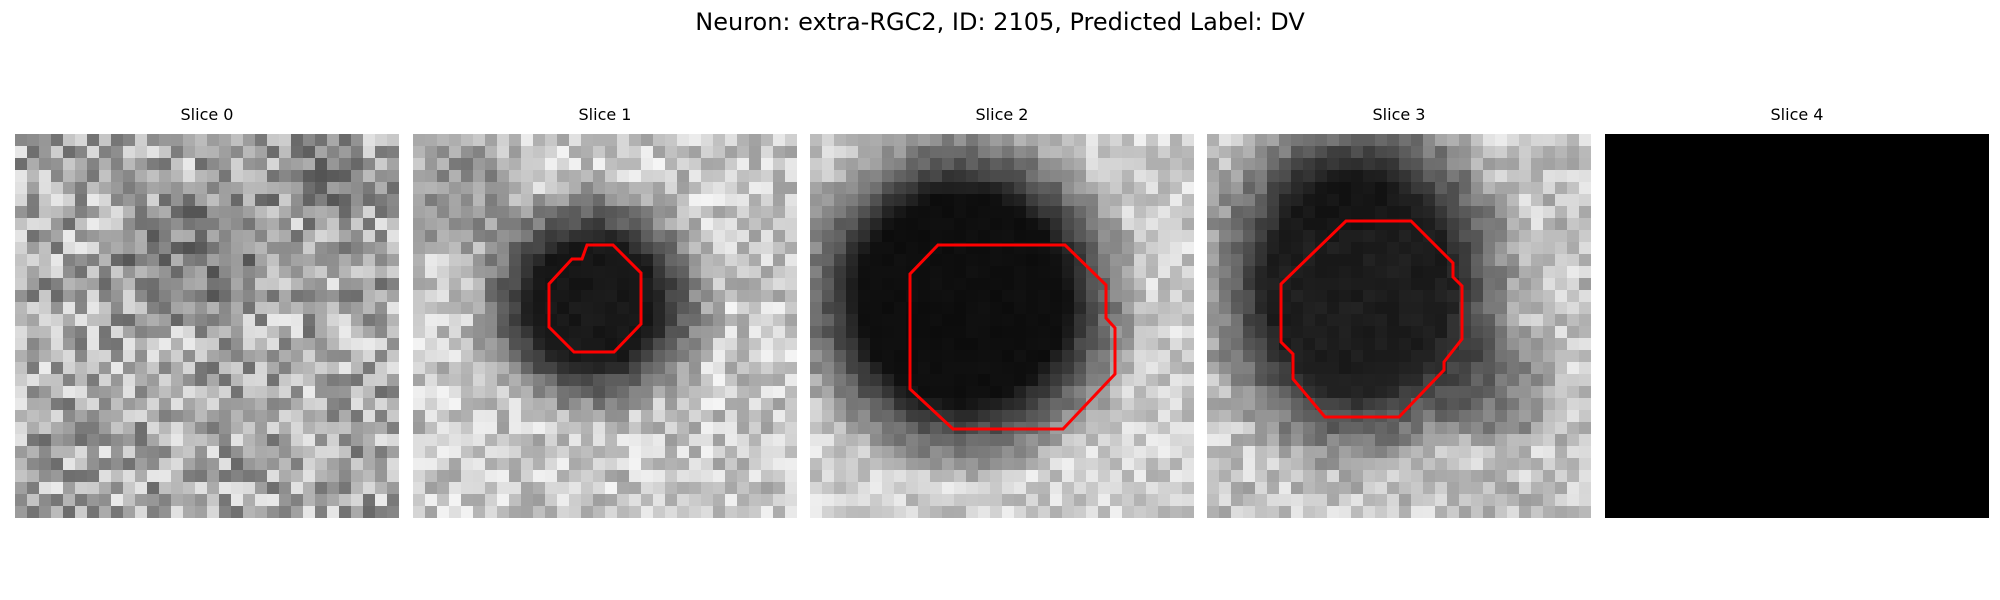 Image resolution: width=2000 pixels, height=600 pixels. What do you see at coordinates (207, 114) in the screenshot?
I see `slice-title-0: Slice 0` at bounding box center [207, 114].